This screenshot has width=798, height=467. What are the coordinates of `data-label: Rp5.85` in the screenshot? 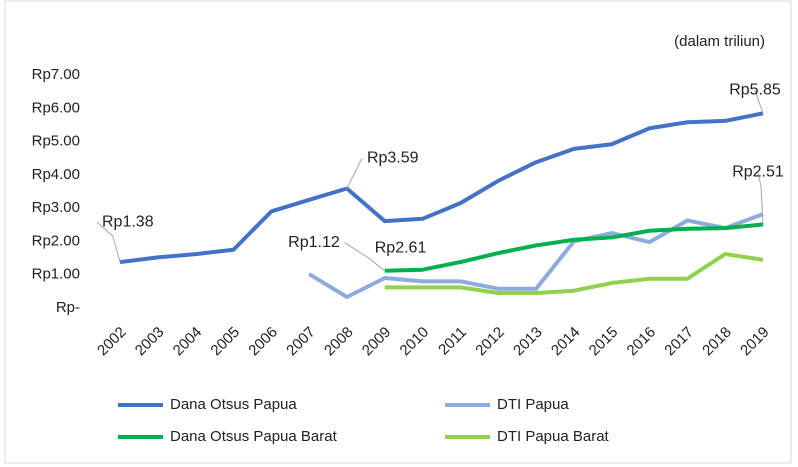 It's located at (755, 89).